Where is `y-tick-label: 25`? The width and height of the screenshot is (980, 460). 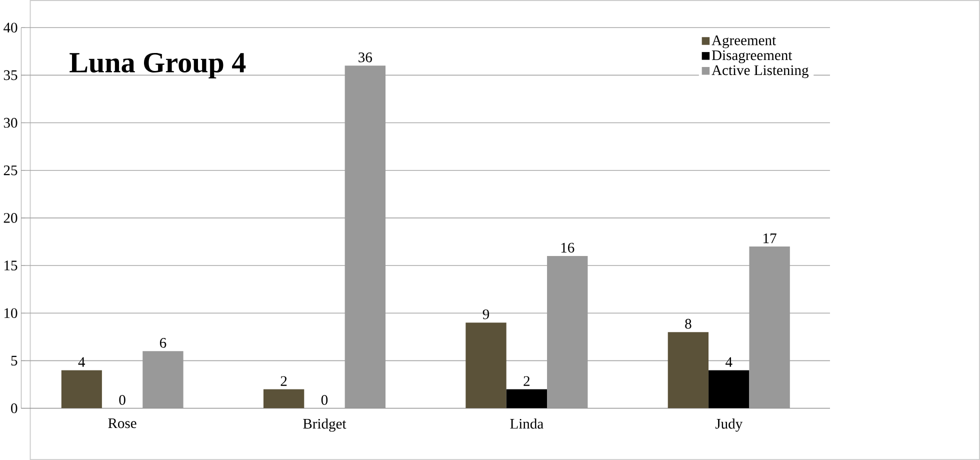
y-tick-label: 25 is located at coordinates (11, 170).